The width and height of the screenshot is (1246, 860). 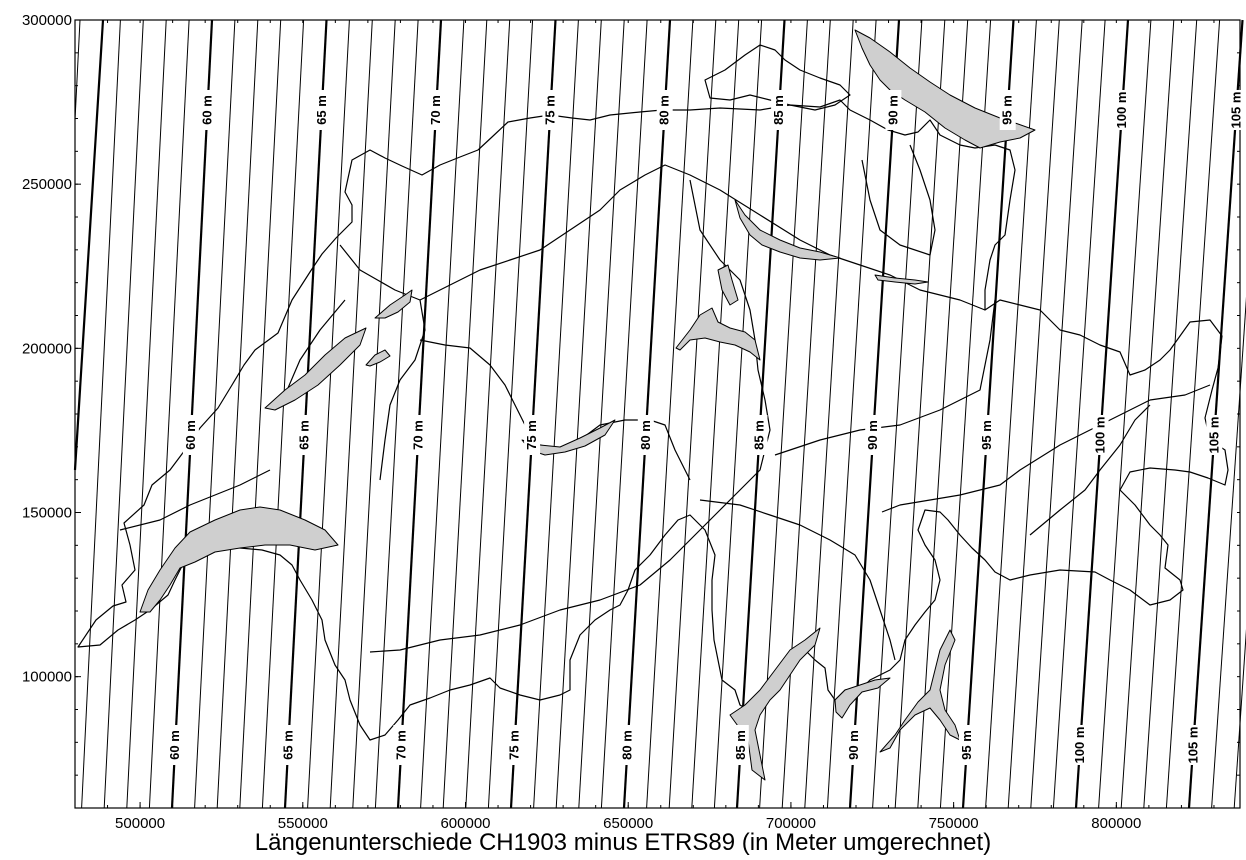 I want to click on x-tick-label: 800000, so click(x=1116, y=823).